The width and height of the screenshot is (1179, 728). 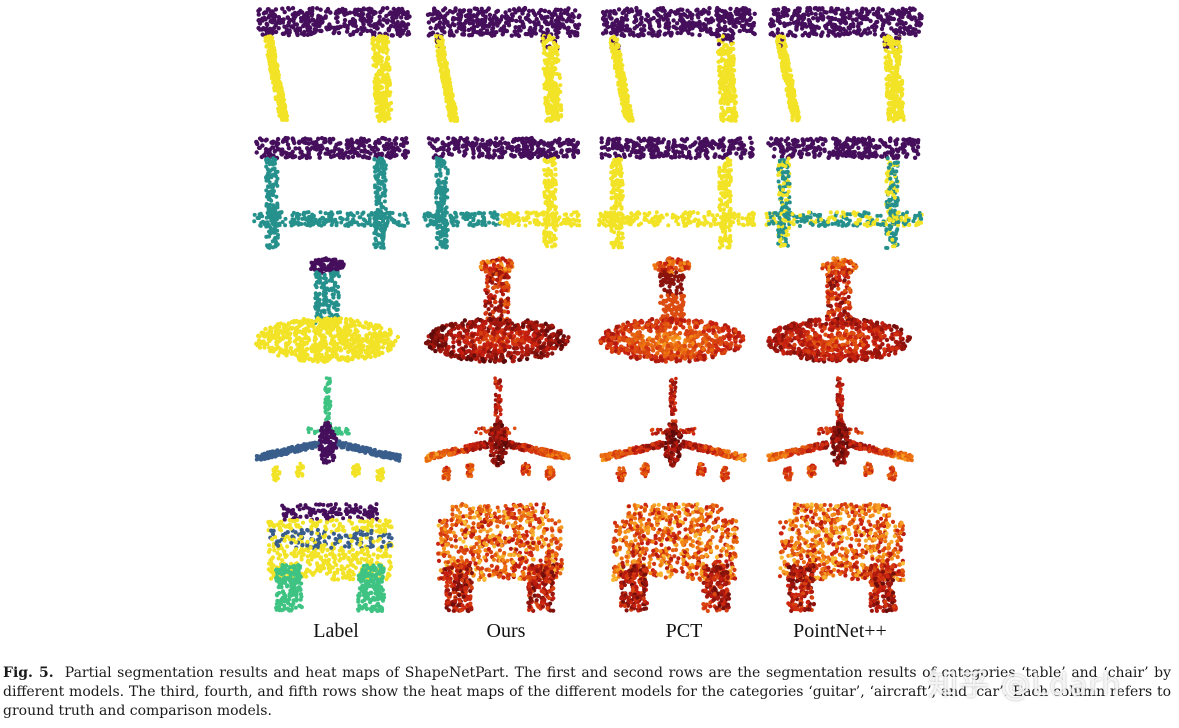 I want to click on column-label-pct: PCT, so click(x=684, y=631).